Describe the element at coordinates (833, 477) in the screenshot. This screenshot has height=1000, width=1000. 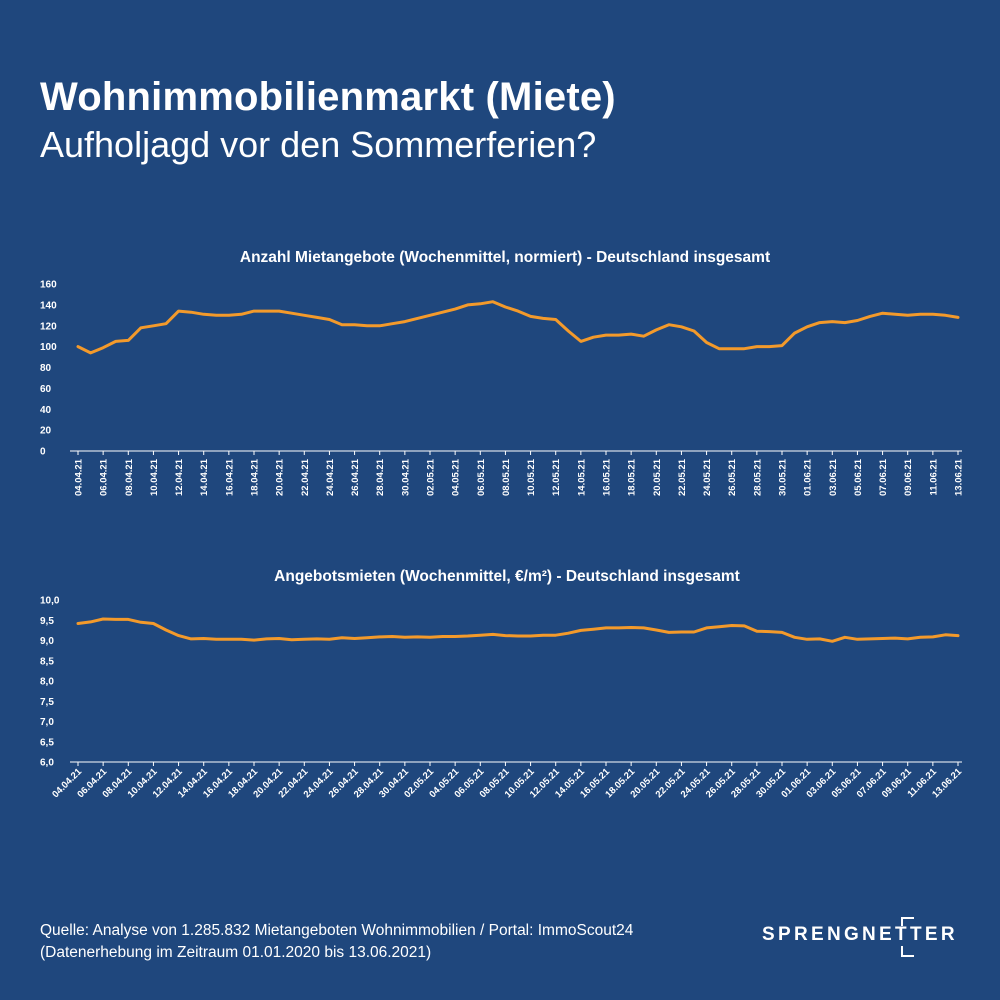
I see `x-tick-label: 03.06.21` at that location.